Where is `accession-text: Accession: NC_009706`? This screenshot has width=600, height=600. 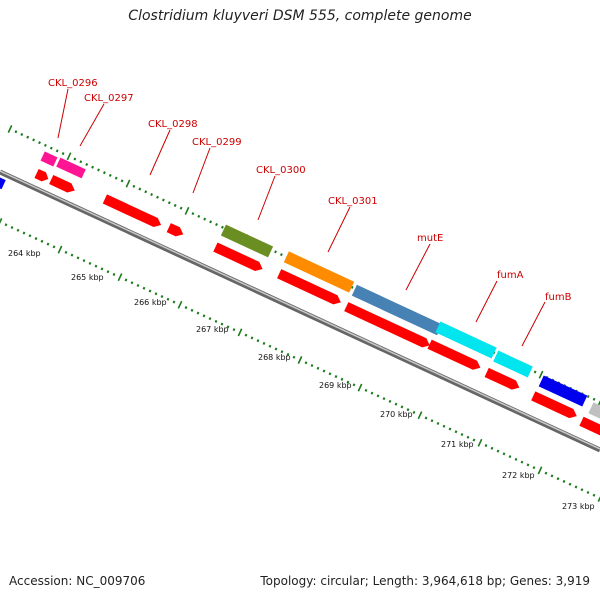
accession-text: Accession: NC_009706 is located at coordinates (77, 581).